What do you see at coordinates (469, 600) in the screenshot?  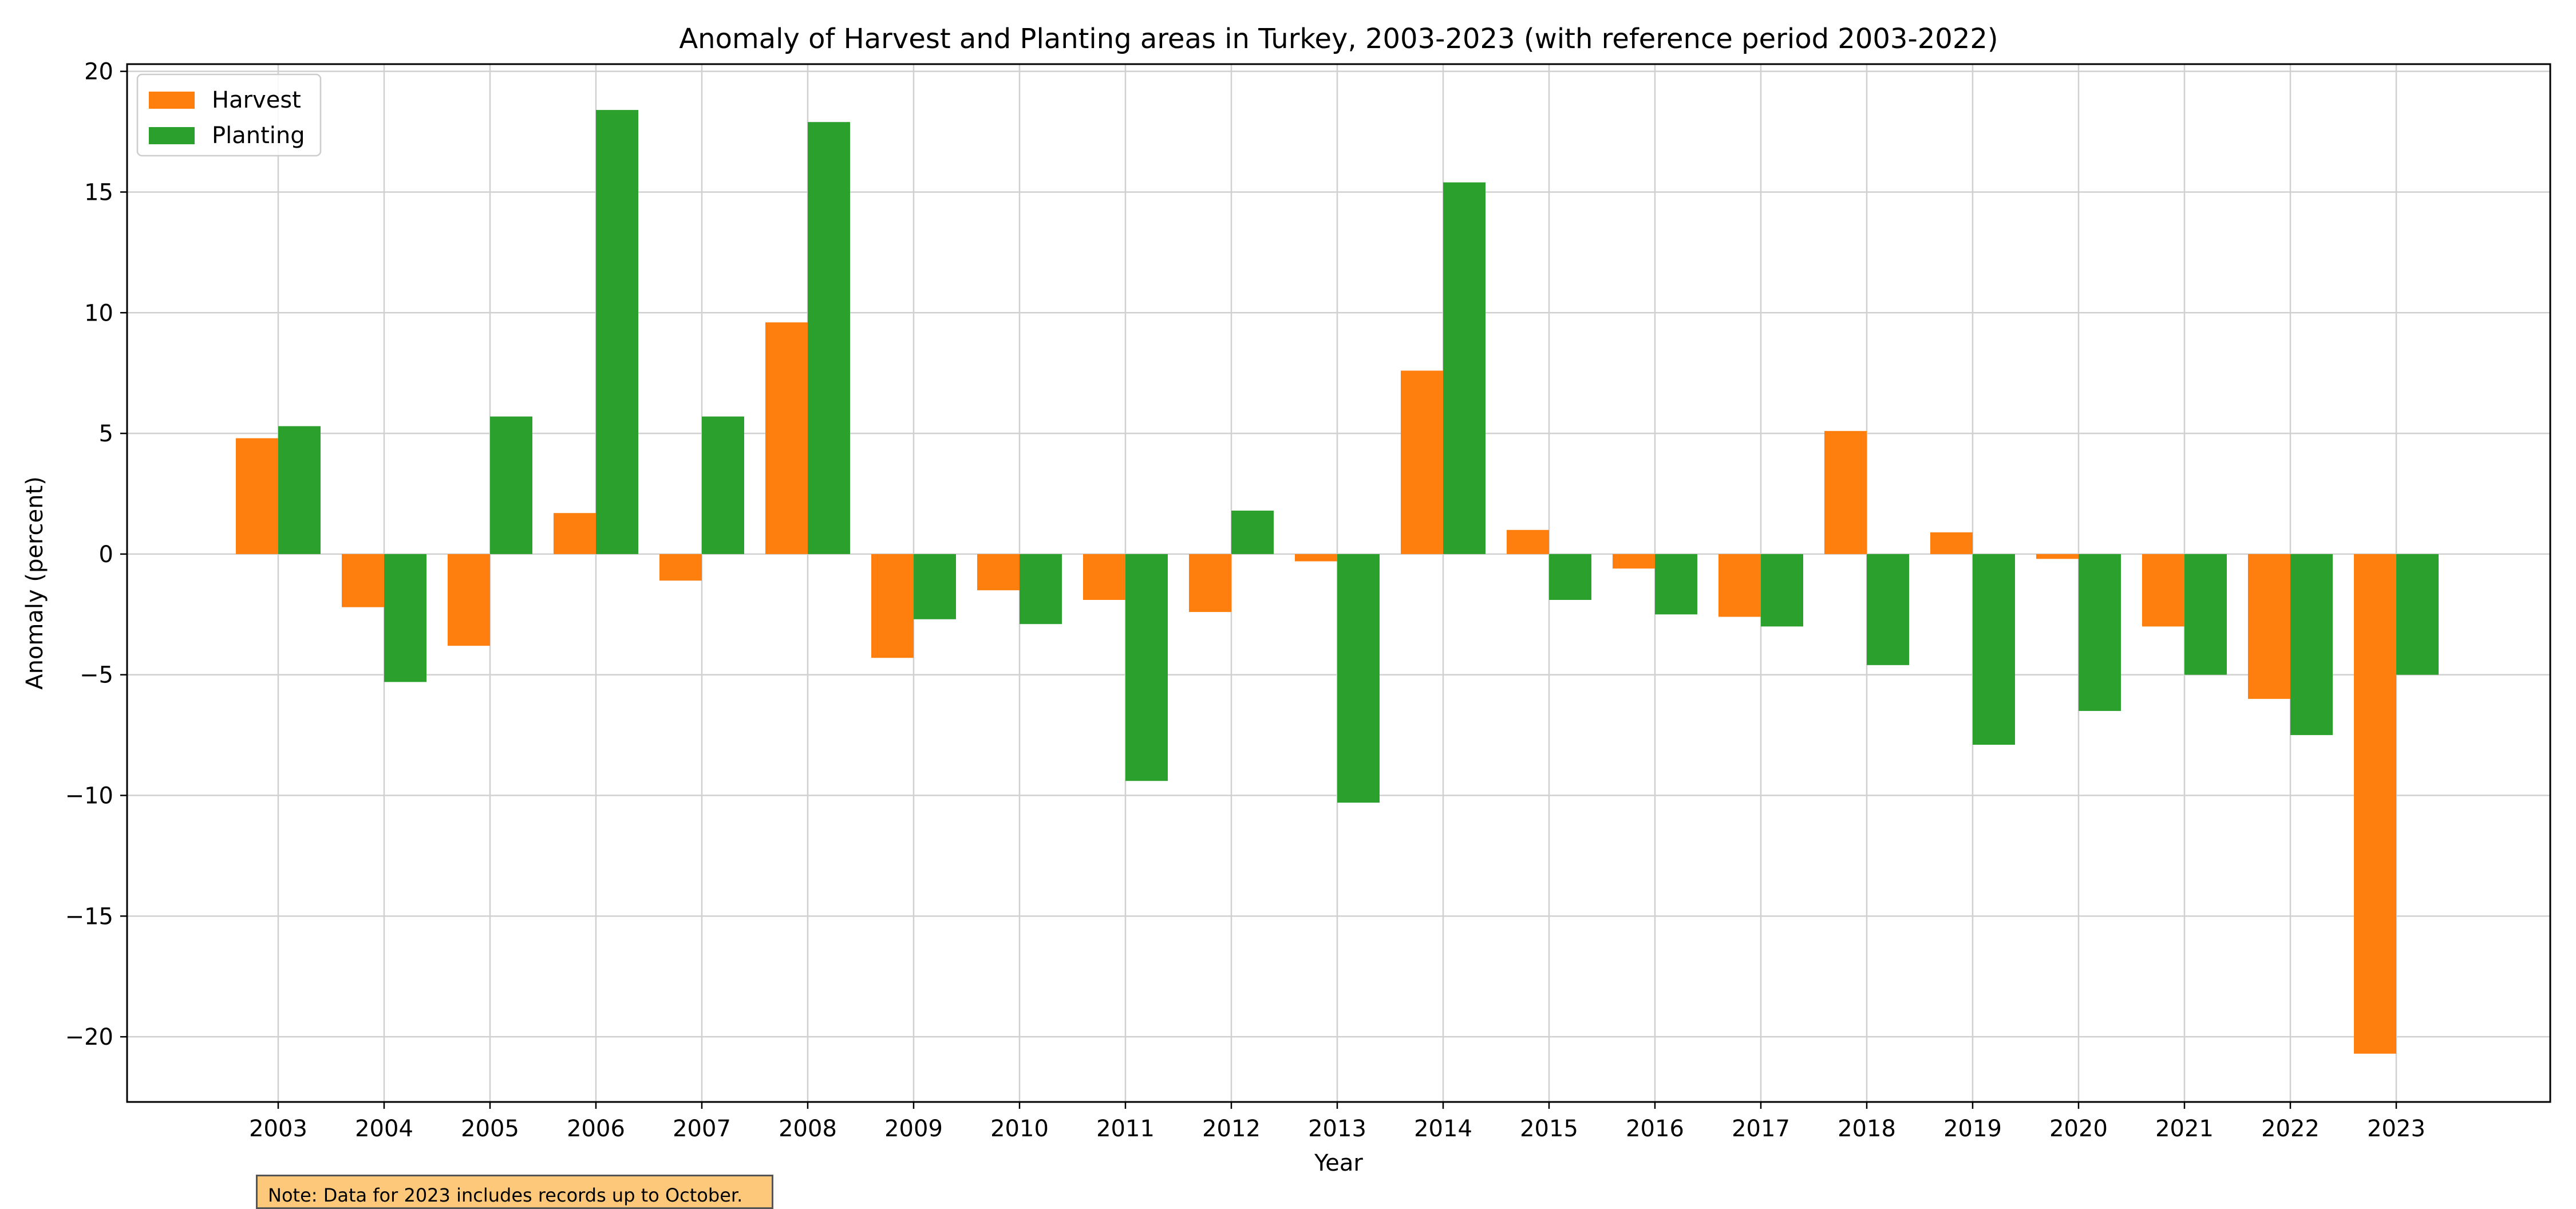 I see `bar-harvest-2005` at bounding box center [469, 600].